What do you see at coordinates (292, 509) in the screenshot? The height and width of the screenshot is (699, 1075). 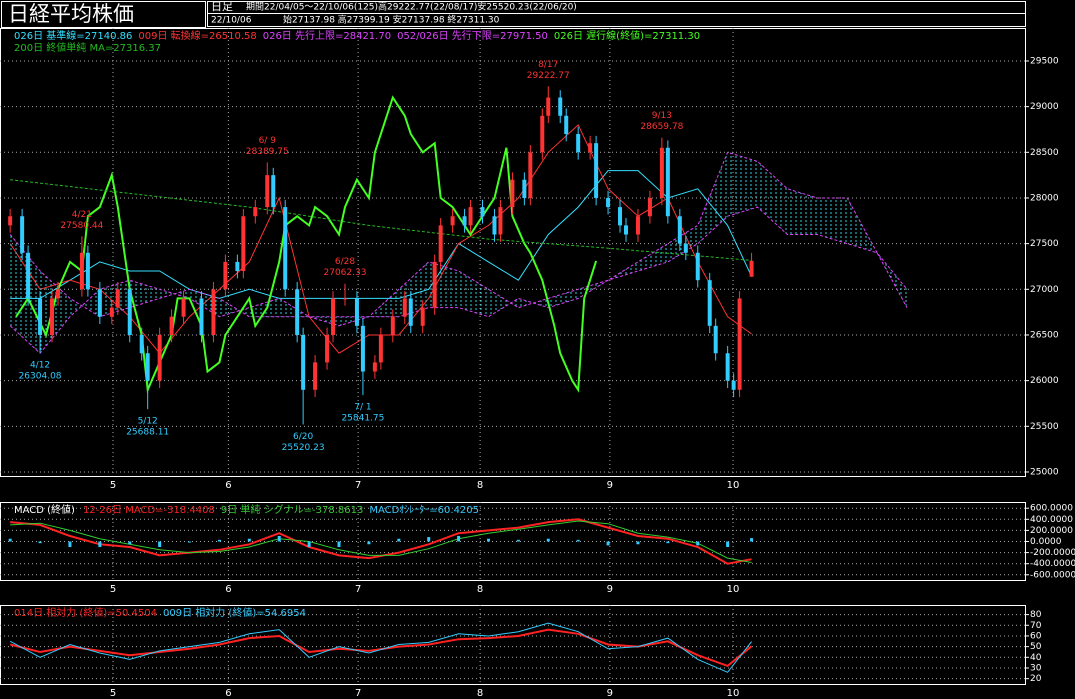 I see `legend-entry: 9日 単純 シグナル=-378.8613` at bounding box center [292, 509].